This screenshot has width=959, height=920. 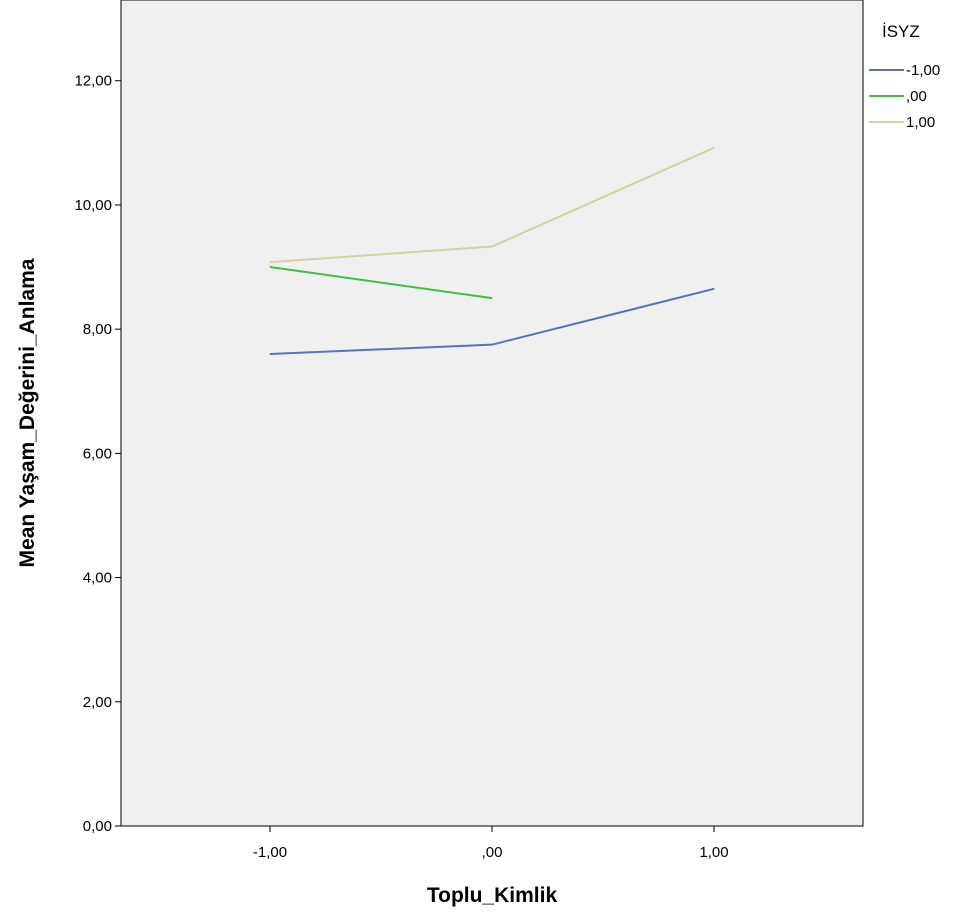 What do you see at coordinates (920, 122) in the screenshot?
I see `legend-label: 1,00` at bounding box center [920, 122].